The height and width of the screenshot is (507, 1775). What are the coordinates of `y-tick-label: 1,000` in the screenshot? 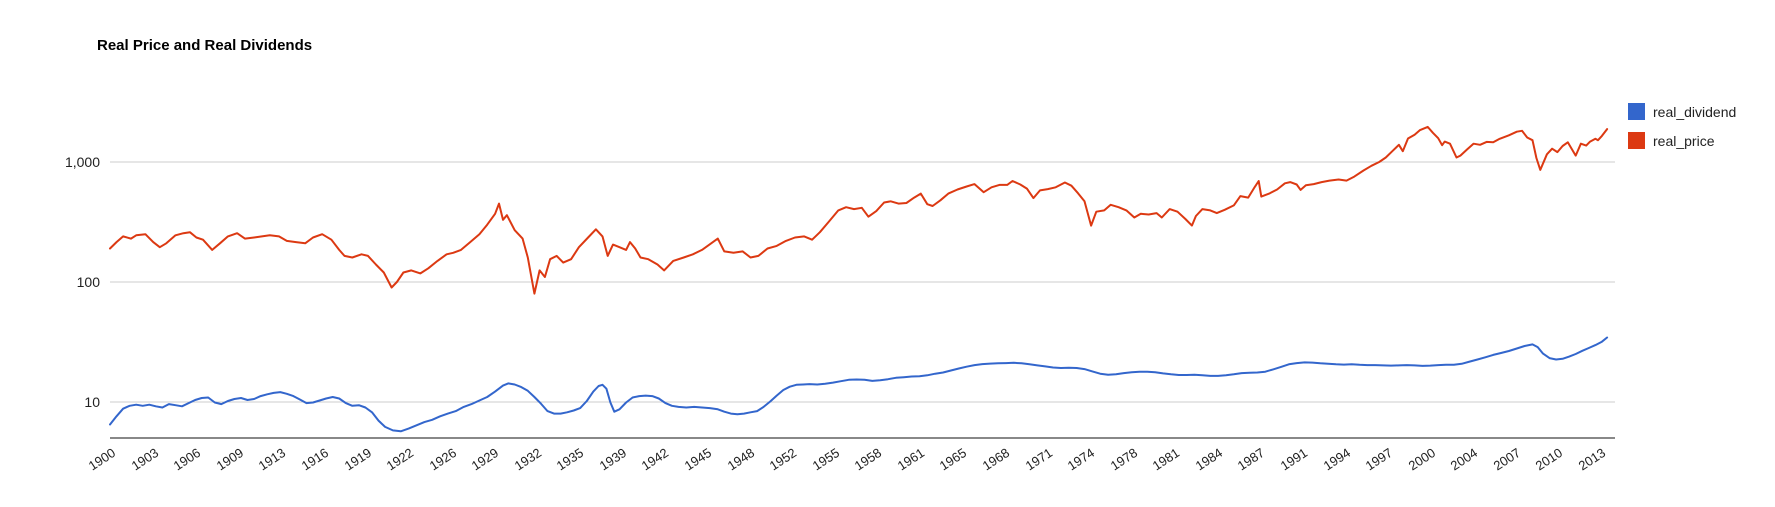 It's located at (82, 162).